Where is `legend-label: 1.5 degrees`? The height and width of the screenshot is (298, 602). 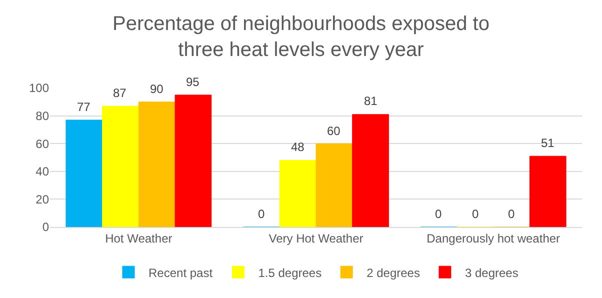 legend-label: 1.5 degrees is located at coordinates (290, 273).